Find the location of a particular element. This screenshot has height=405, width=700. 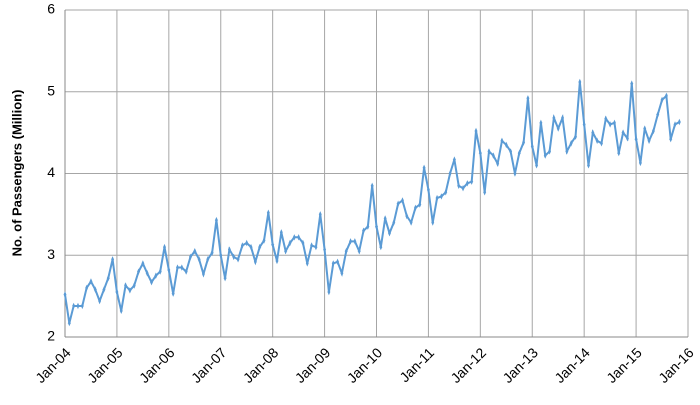

y-tick-label: 6 is located at coordinates (51, 9).